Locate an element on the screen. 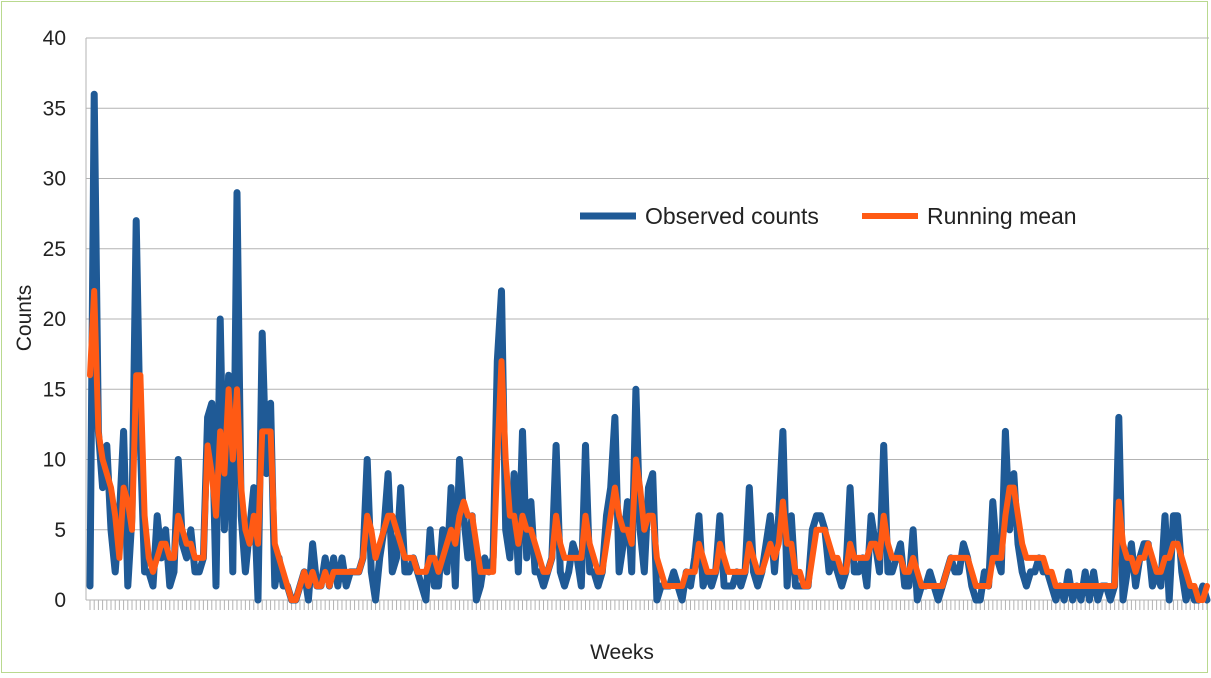 The width and height of the screenshot is (1211, 678). y-tick-label: 30 is located at coordinates (54, 179).